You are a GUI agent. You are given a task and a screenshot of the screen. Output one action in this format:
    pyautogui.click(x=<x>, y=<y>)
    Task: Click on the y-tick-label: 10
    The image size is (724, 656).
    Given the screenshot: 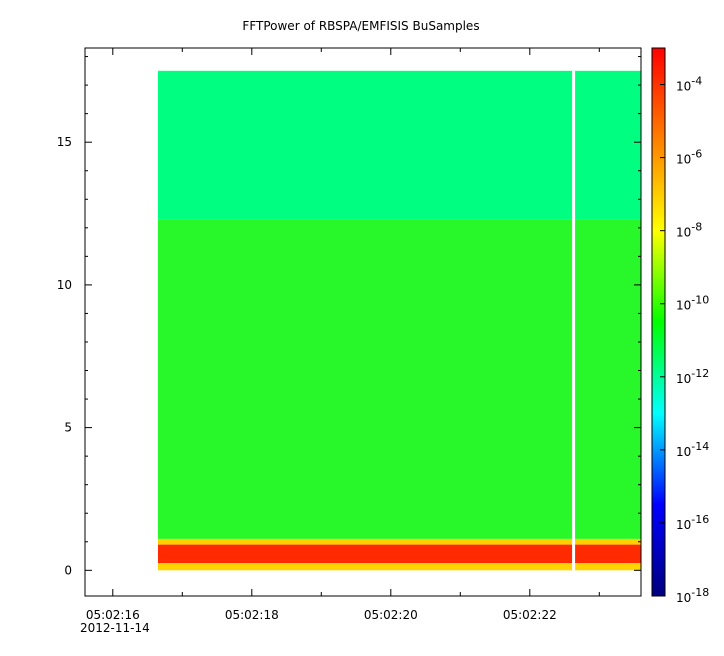 What is the action you would take?
    pyautogui.click(x=64, y=285)
    